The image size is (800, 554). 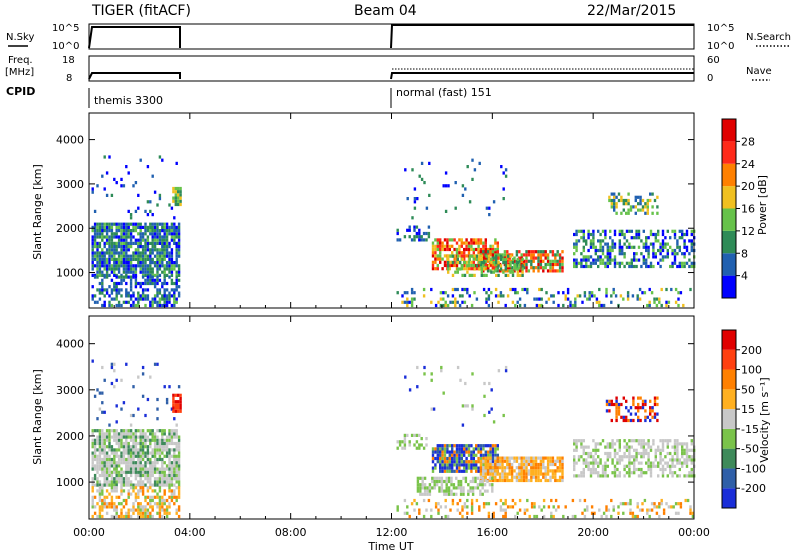 What do you see at coordinates (70, 436) in the screenshot?
I see `vel-ytick-label: 2000` at bounding box center [70, 436].